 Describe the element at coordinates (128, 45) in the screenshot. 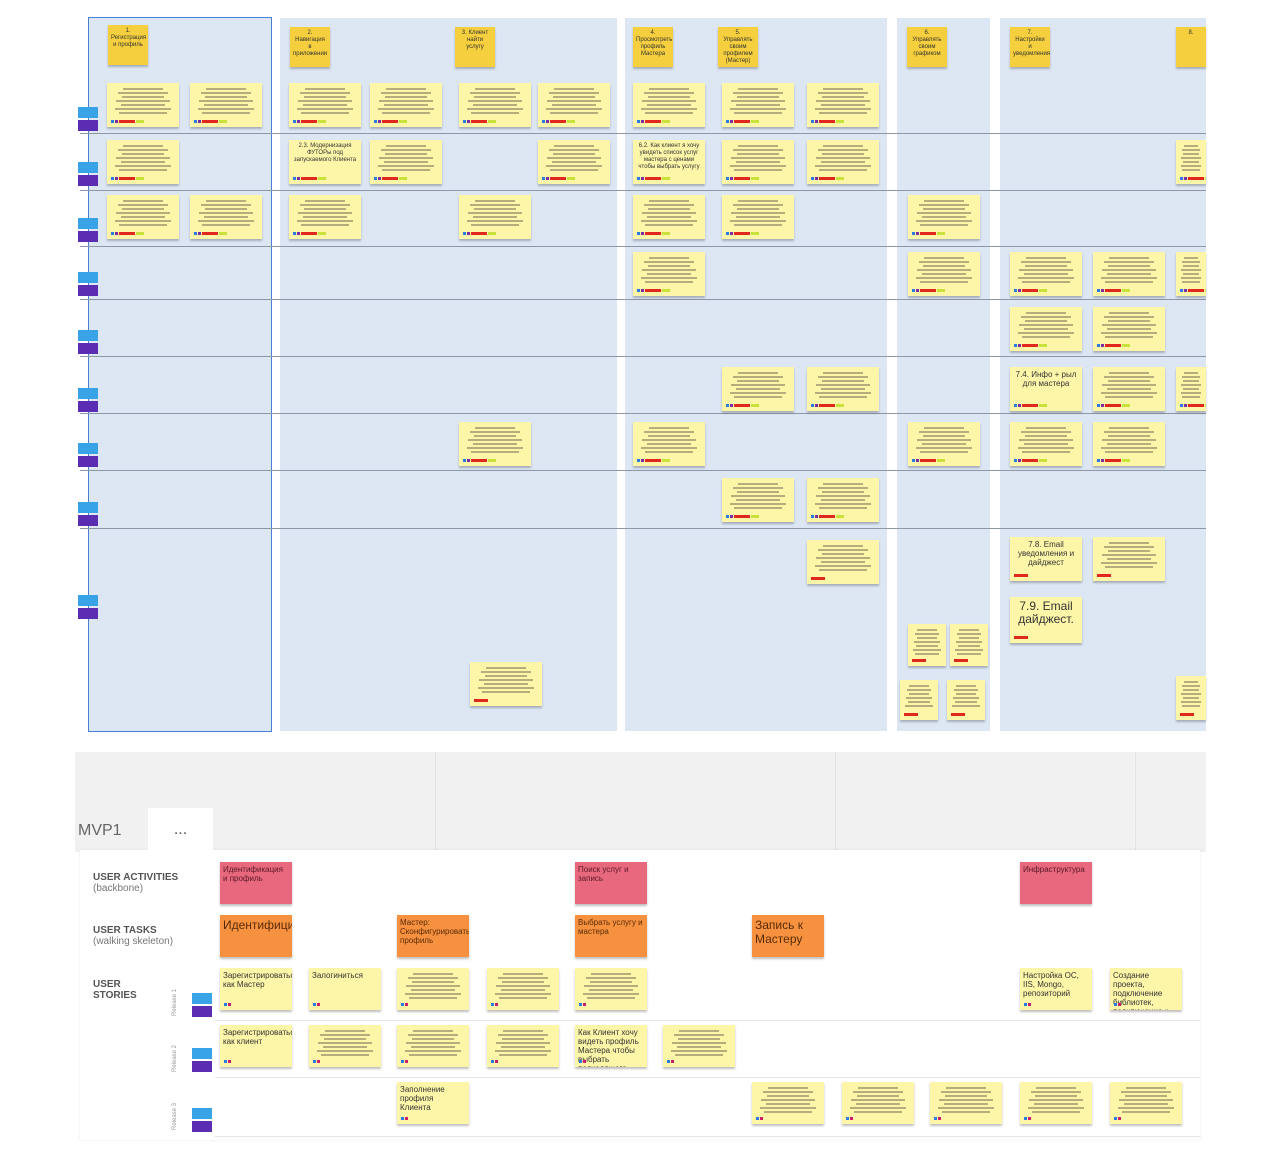

I see `activity-header-sticky: 1. Регистрация и профиль` at that location.